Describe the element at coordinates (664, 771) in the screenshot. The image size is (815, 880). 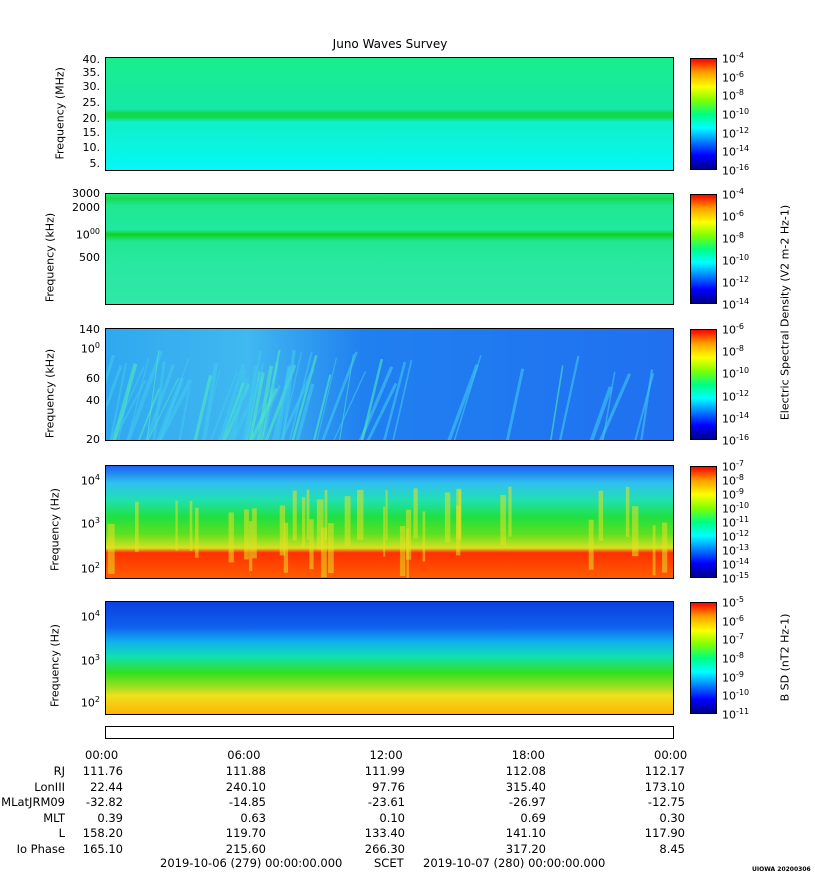
I see `ephemeris-value: 112.17` at that location.